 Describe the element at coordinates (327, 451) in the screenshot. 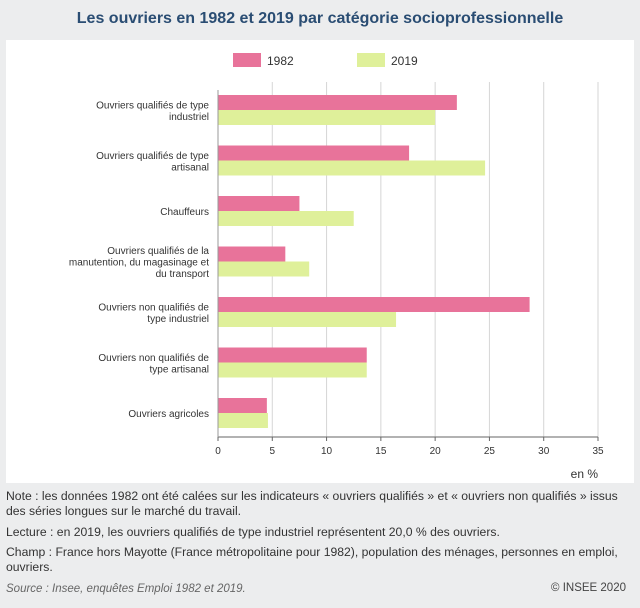

I see `x-tick-label: 10` at that location.